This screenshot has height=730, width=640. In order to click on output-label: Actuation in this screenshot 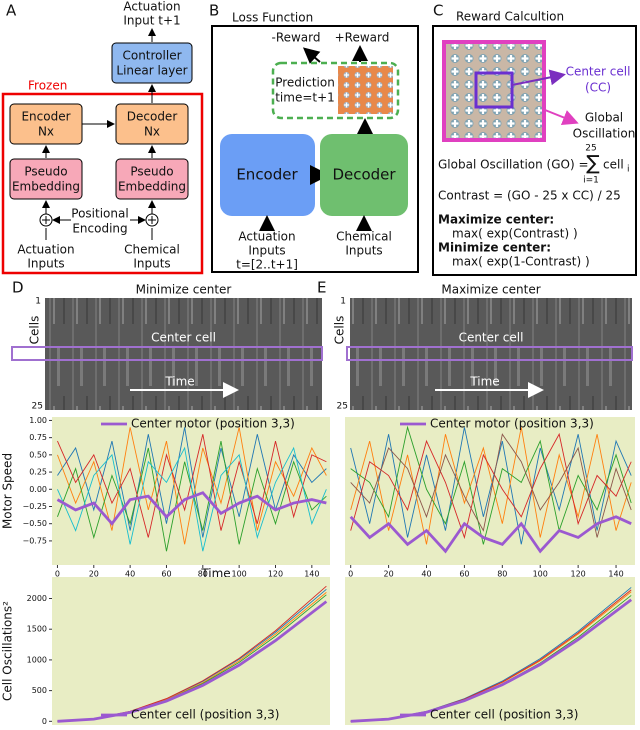, I will do `click(151, 7)`.